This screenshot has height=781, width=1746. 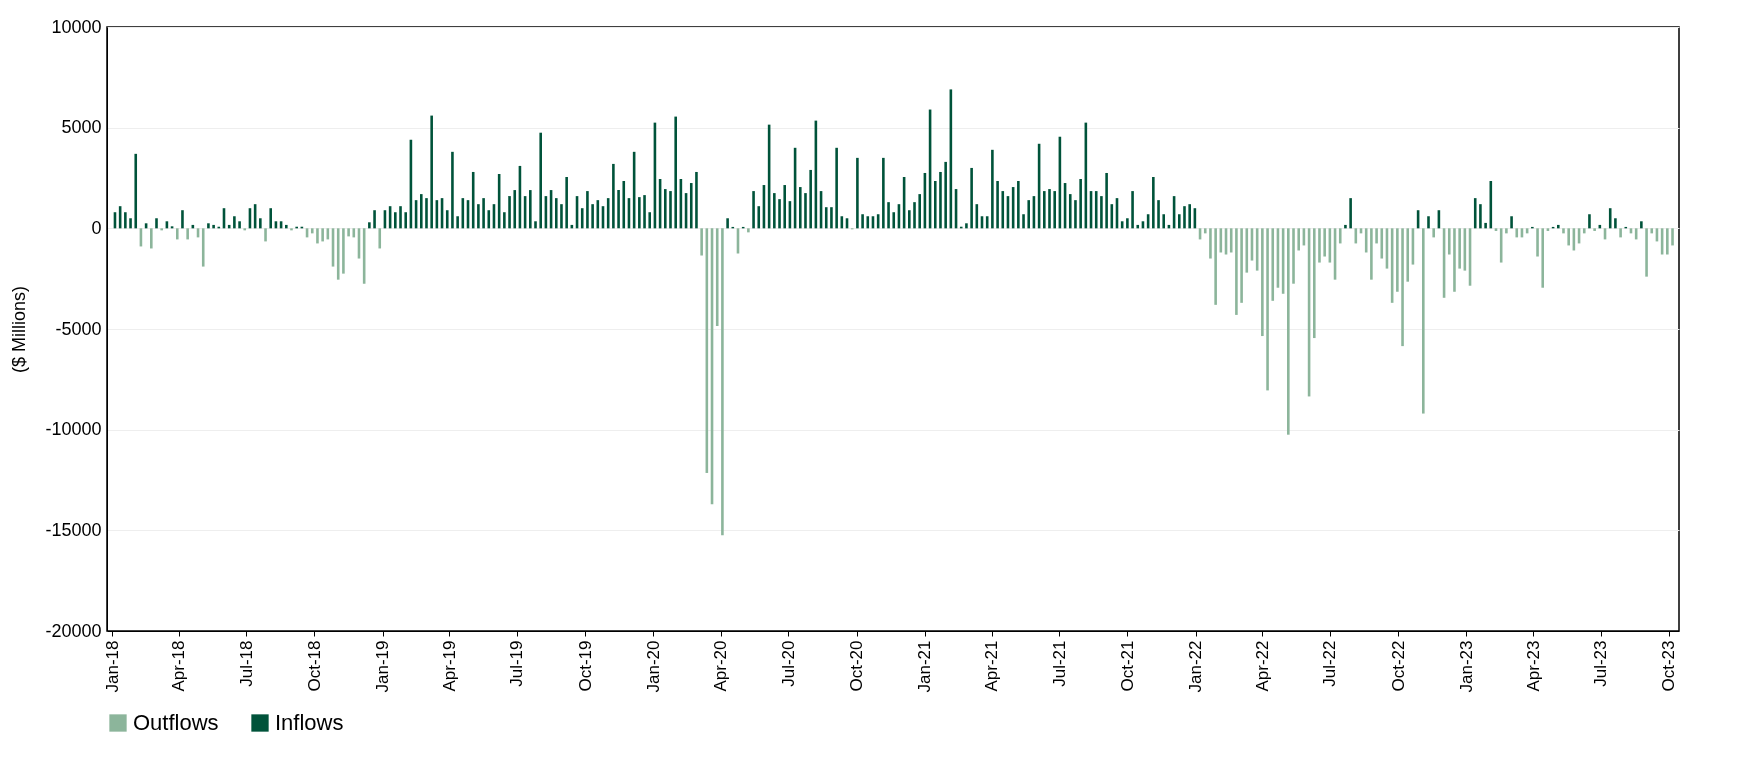 What do you see at coordinates (1330, 663) in the screenshot?
I see `x-tick-label: Jul-22` at bounding box center [1330, 663].